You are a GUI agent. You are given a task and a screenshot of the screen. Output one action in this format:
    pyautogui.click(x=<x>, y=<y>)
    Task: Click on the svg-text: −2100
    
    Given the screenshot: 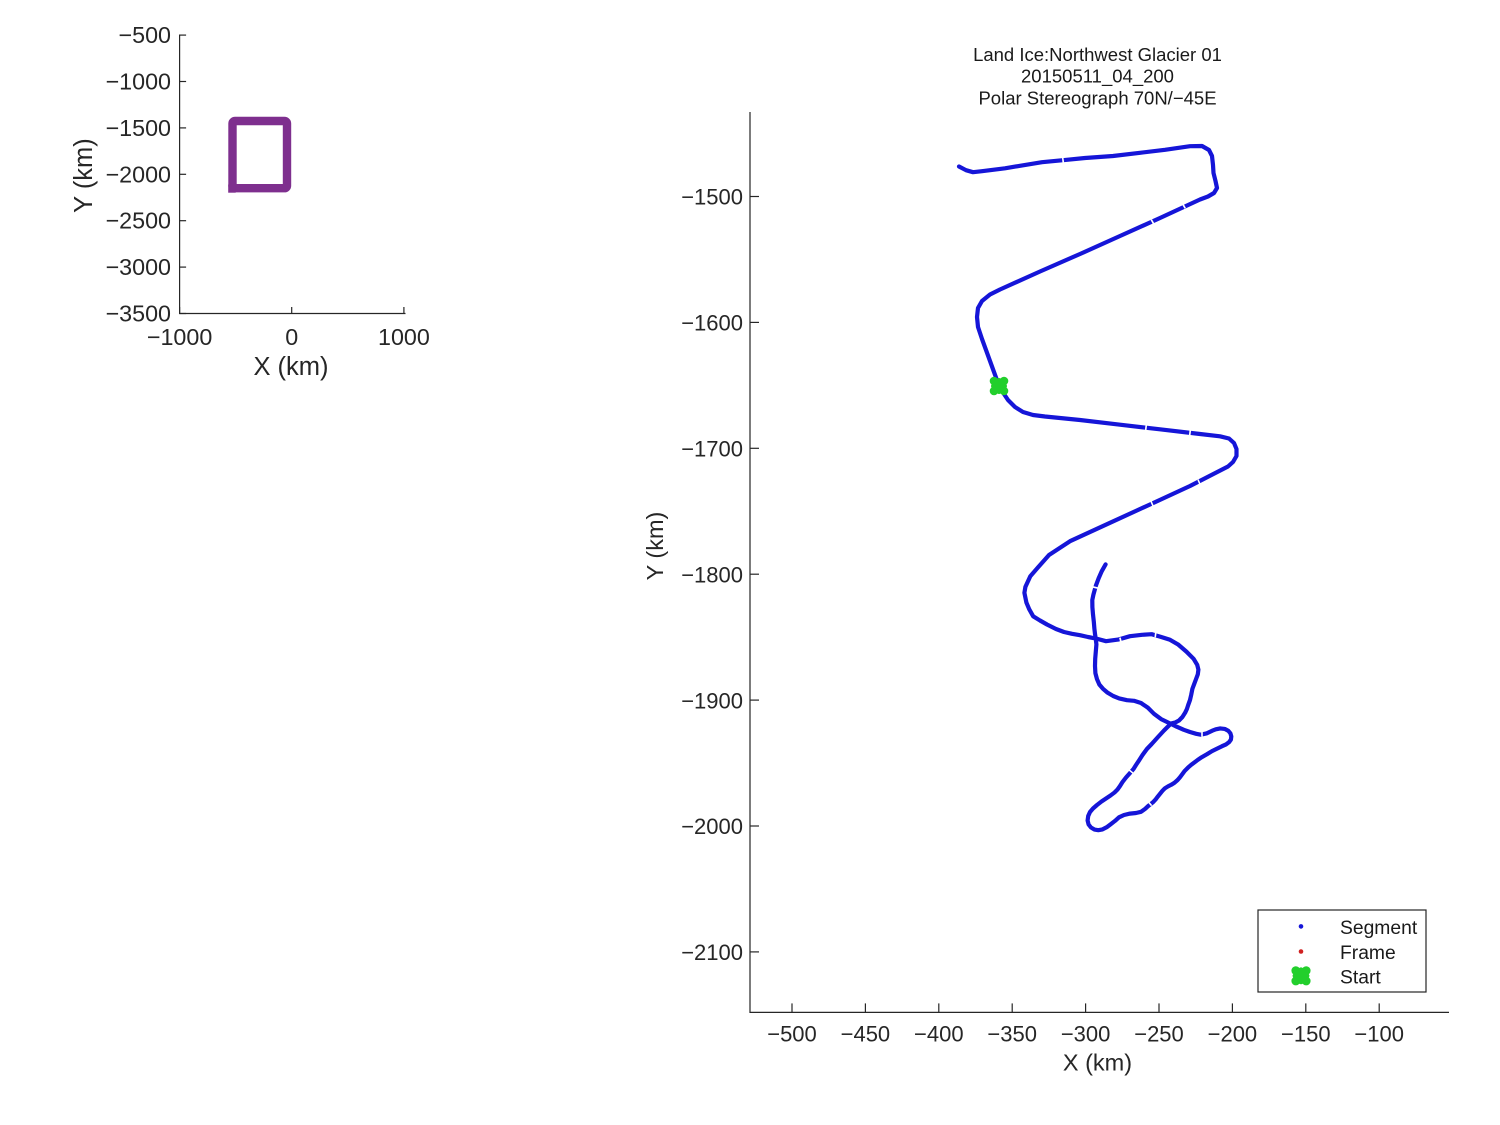 What is the action you would take?
    pyautogui.click(x=712, y=952)
    